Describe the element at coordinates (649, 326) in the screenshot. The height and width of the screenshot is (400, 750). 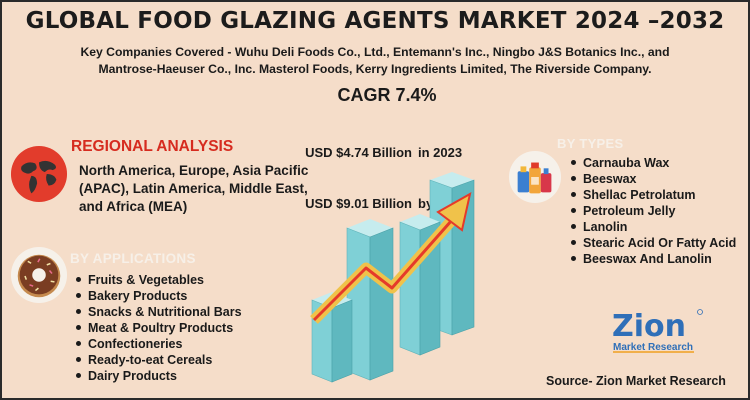
I see `logo-brand: Zion` at that location.